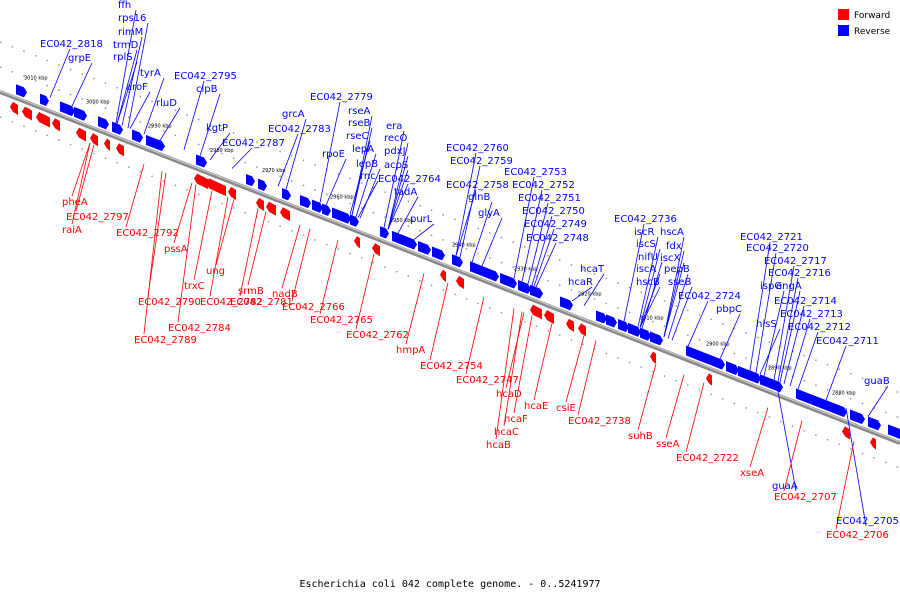  Describe the element at coordinates (368, 176) in the screenshot. I see `reverse-gene-label: rnc` at that location.